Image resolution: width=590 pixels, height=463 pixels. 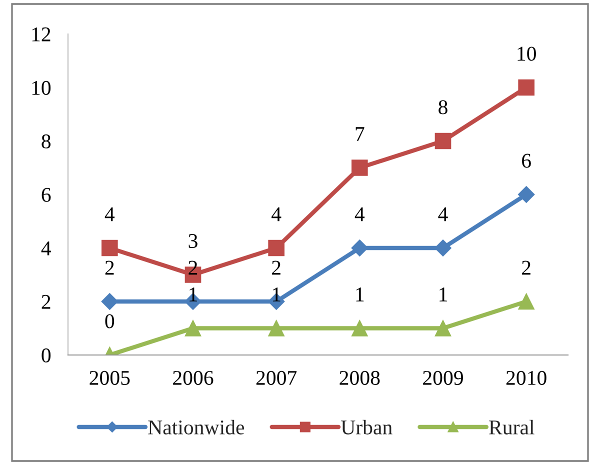 What do you see at coordinates (46, 195) in the screenshot?
I see `y-tick-label: 6` at bounding box center [46, 195].